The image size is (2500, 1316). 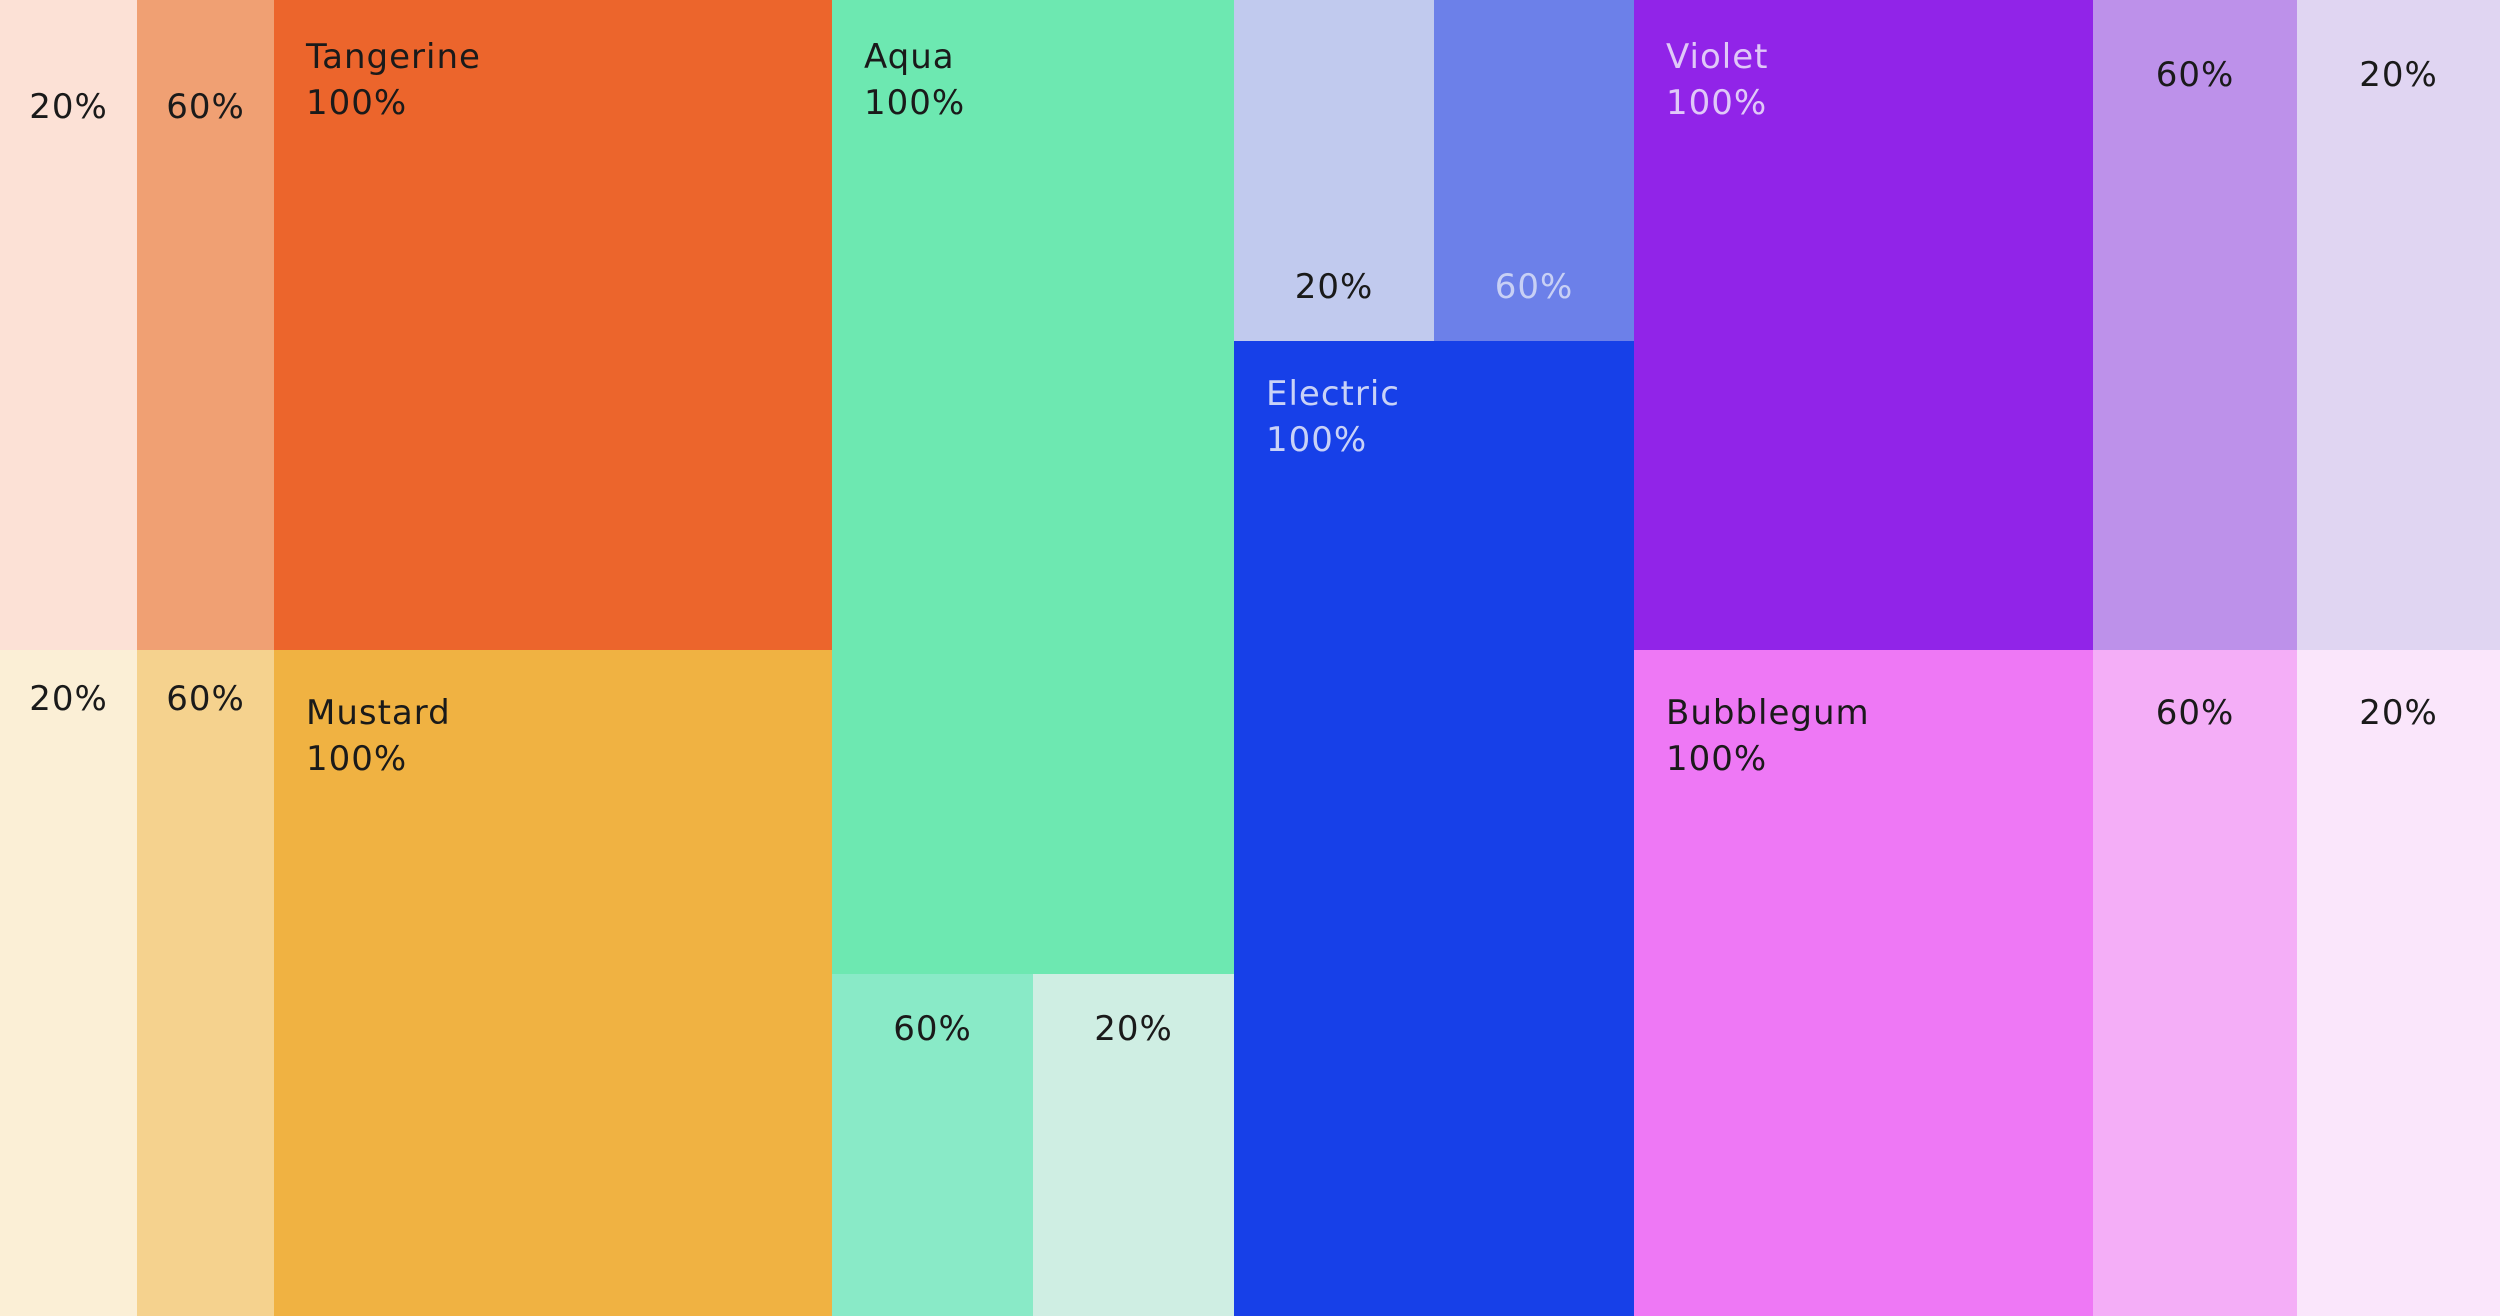 What do you see at coordinates (1863, 983) in the screenshot?
I see `color-swatch: Bubblegum 100%` at bounding box center [1863, 983].